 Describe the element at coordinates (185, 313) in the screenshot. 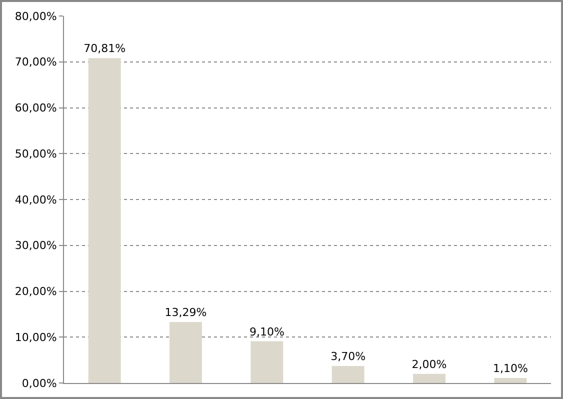

I see `data-label: 13,29%` at that location.